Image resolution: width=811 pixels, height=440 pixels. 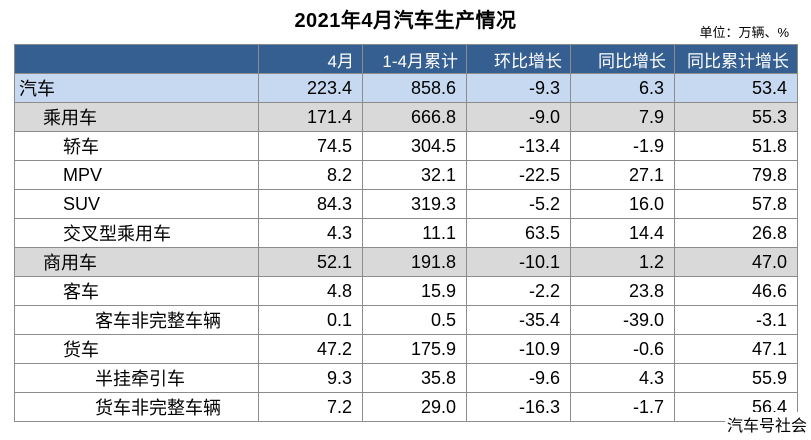 I want to click on value-cell: -39.0, so click(x=622, y=320).